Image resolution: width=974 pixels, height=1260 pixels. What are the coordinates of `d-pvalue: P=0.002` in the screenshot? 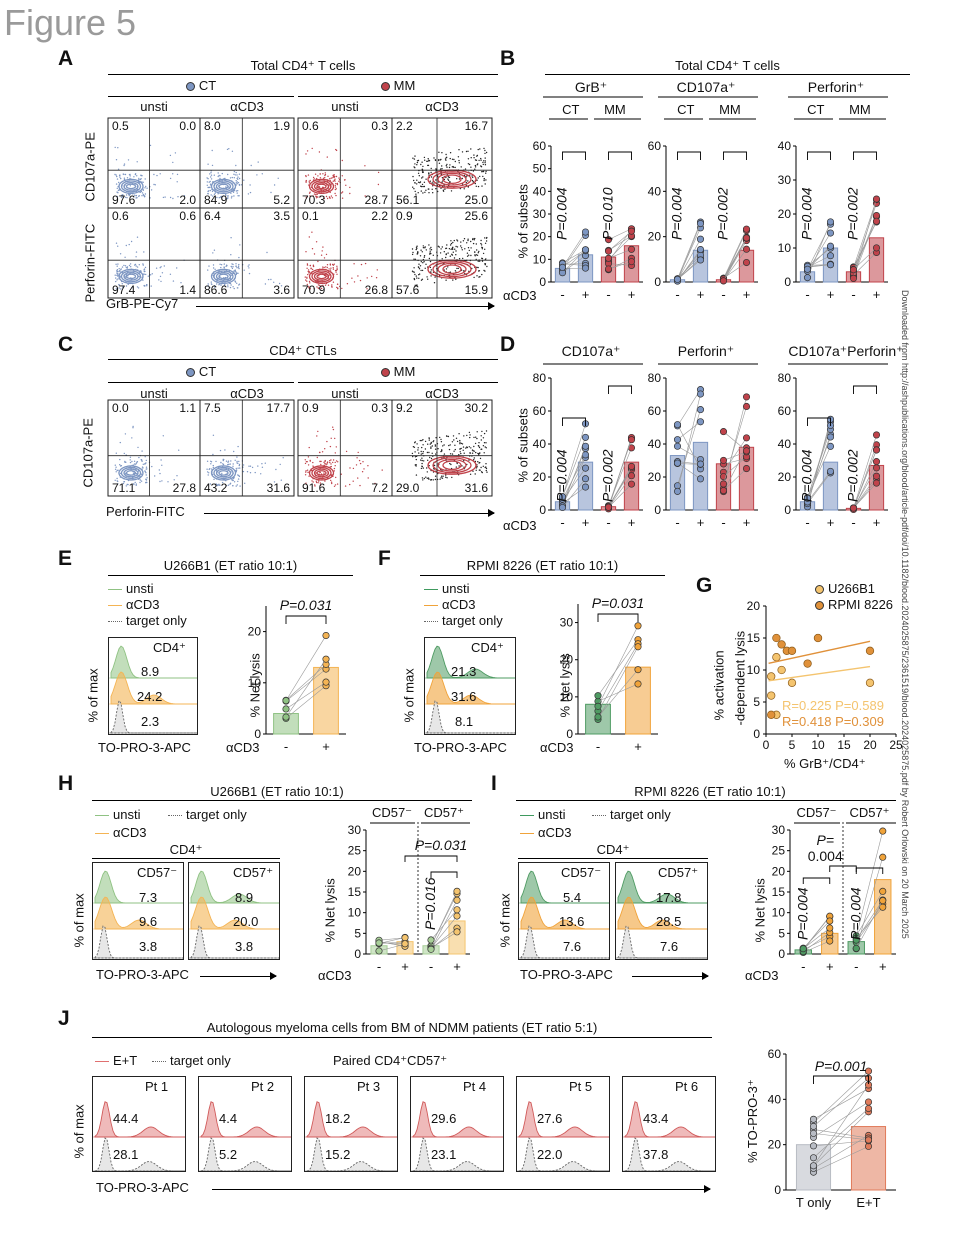 It's located at (608, 475).